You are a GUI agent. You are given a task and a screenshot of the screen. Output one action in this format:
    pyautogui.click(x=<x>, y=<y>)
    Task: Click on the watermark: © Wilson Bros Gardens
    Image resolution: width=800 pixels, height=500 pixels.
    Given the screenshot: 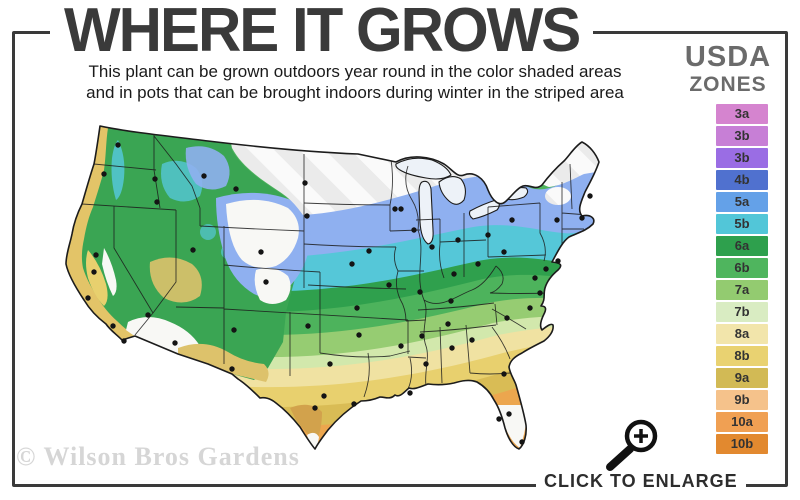 What is the action you would take?
    pyautogui.click(x=158, y=456)
    